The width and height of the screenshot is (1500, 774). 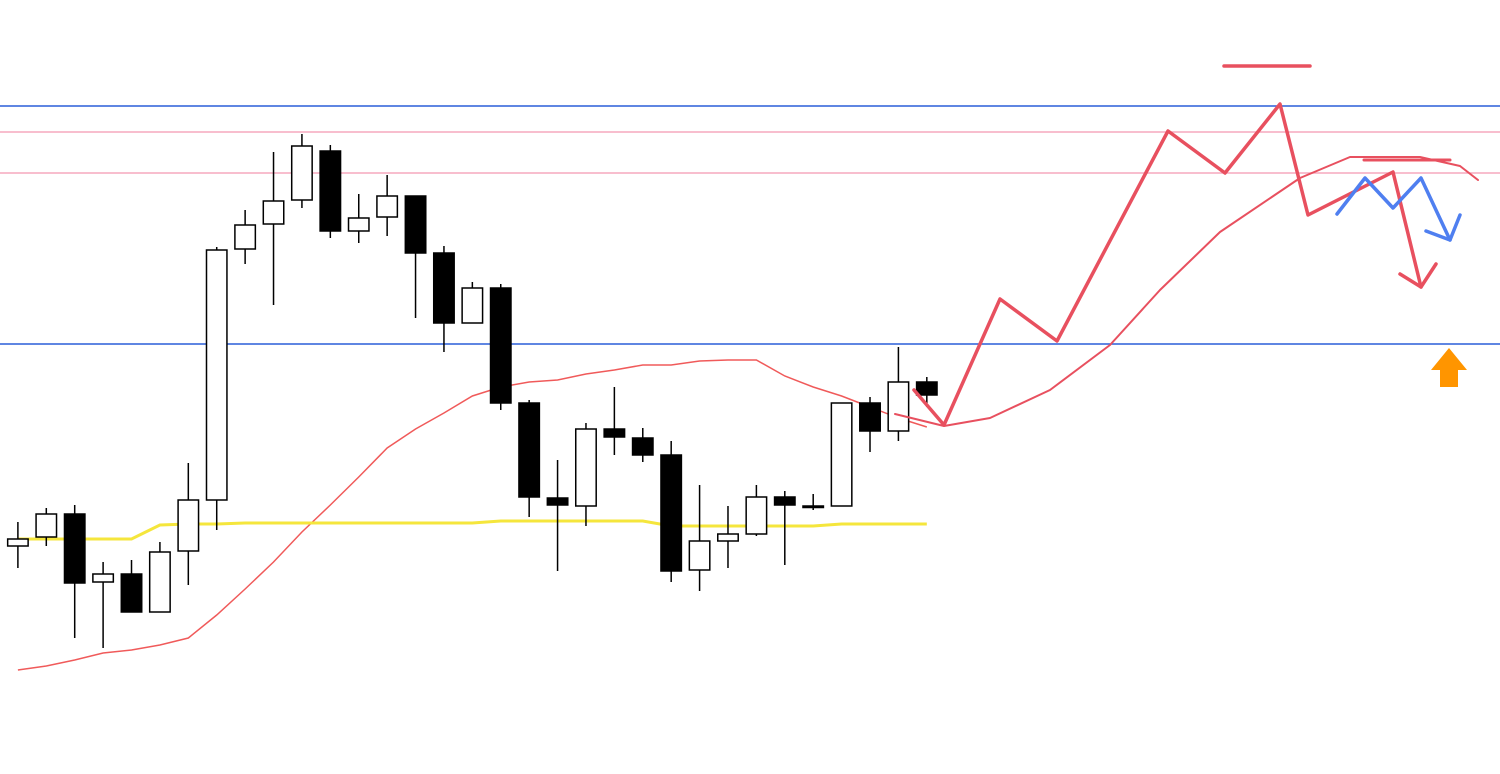 What do you see at coordinates (1443, 227) in the screenshot?
I see `alt-arrowhead` at bounding box center [1443, 227].